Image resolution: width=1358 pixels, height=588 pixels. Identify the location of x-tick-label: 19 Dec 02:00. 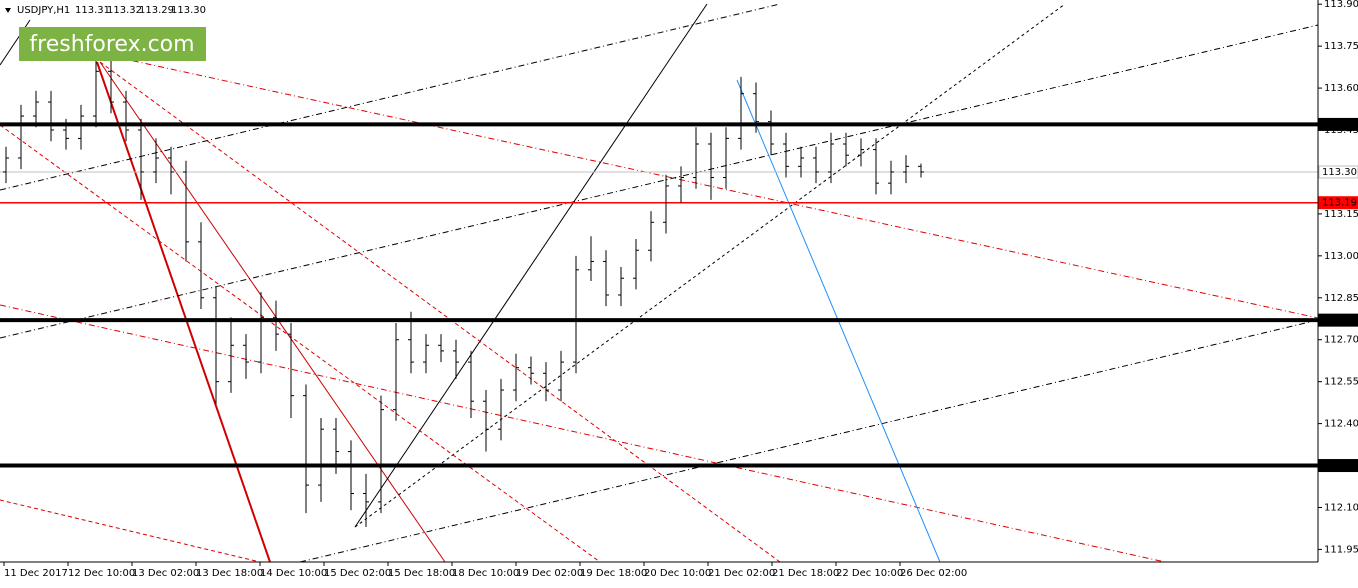
(549, 573).